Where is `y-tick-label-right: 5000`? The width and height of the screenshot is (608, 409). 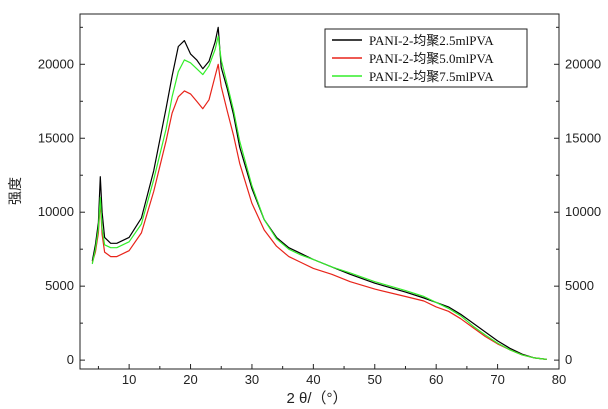
y-tick-label-right: 5000 is located at coordinates (579, 285).